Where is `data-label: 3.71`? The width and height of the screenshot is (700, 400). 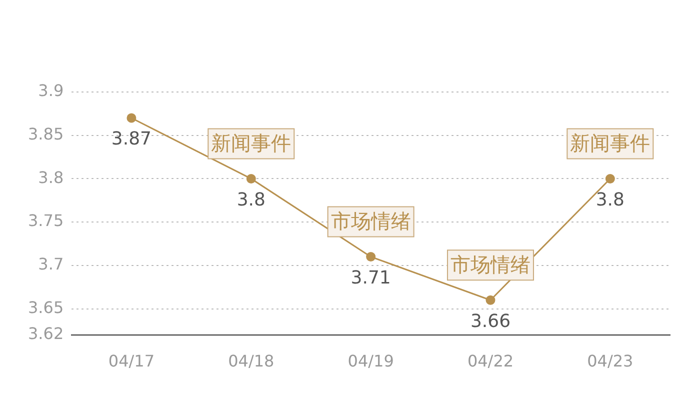
data-label: 3.71 is located at coordinates (370, 277).